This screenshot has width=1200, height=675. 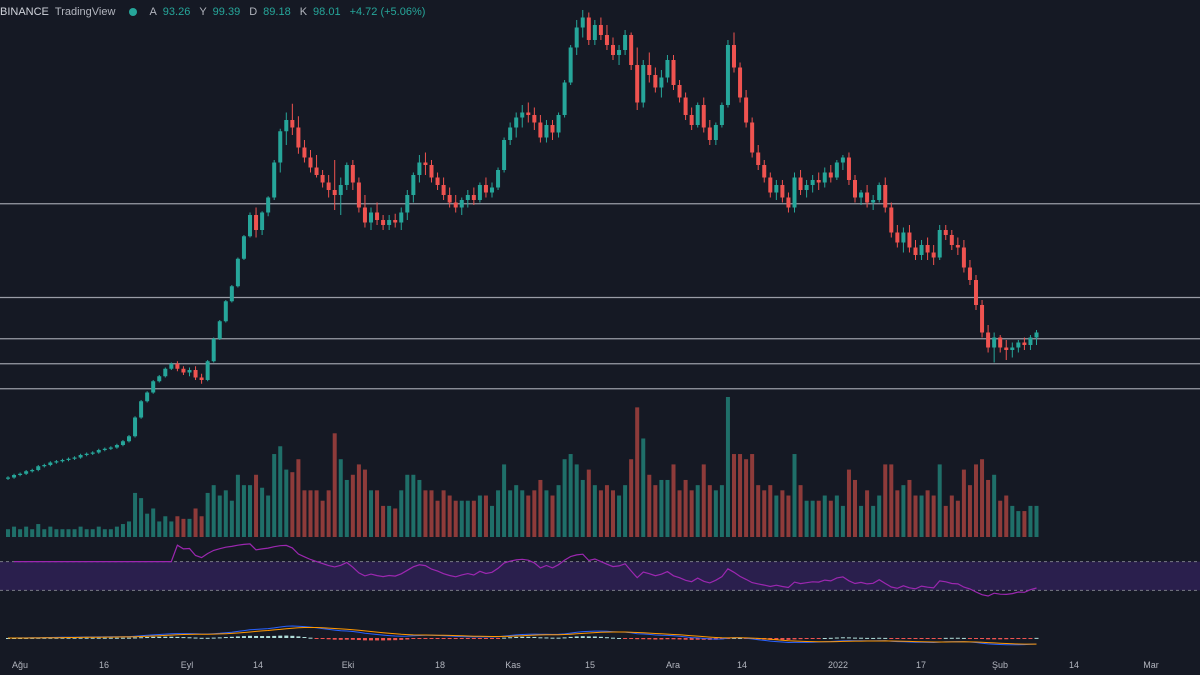 What do you see at coordinates (838, 665) in the screenshot?
I see `x-axis-label: 2022` at bounding box center [838, 665].